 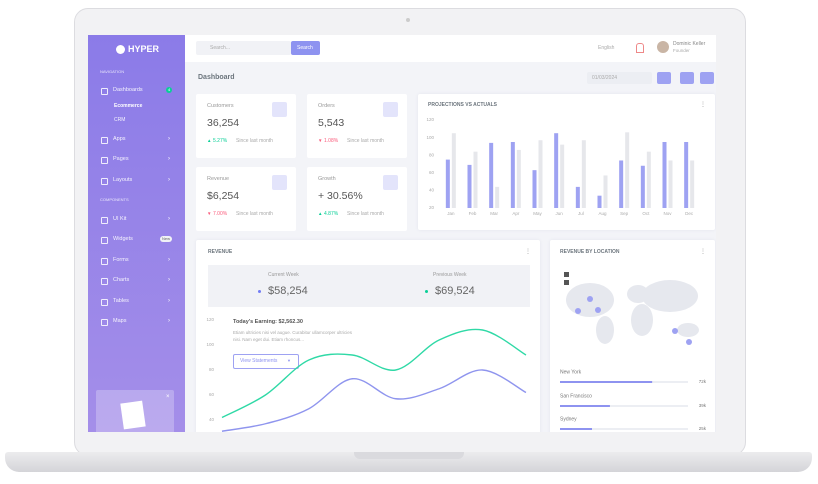 What do you see at coordinates (259, 361) in the screenshot?
I see `statements-button-label: View Statements` at bounding box center [259, 361].